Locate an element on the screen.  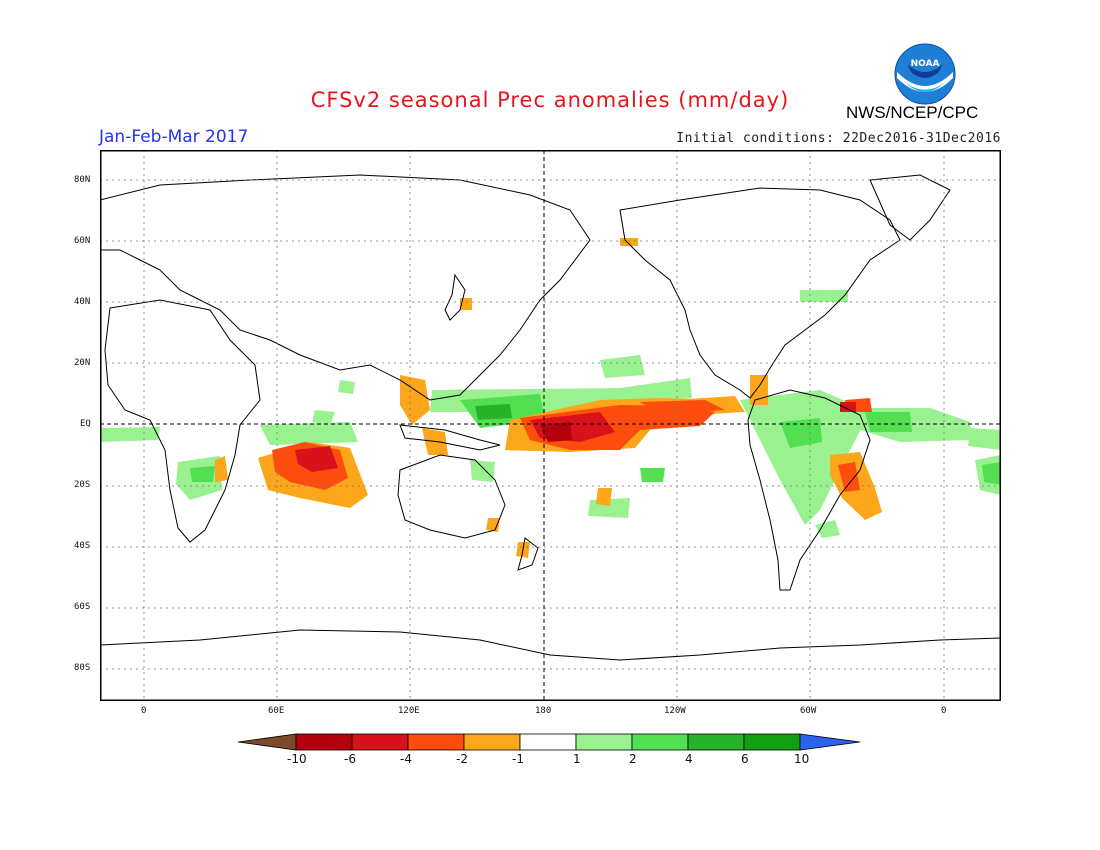
lon-label: 180 is located at coordinates (543, 711).